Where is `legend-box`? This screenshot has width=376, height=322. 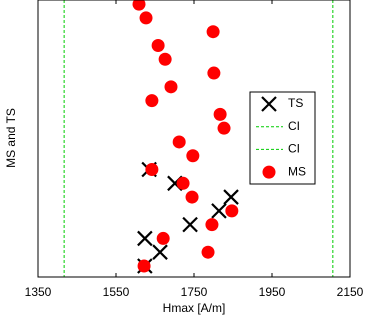
legend-box is located at coordinates (282, 138).